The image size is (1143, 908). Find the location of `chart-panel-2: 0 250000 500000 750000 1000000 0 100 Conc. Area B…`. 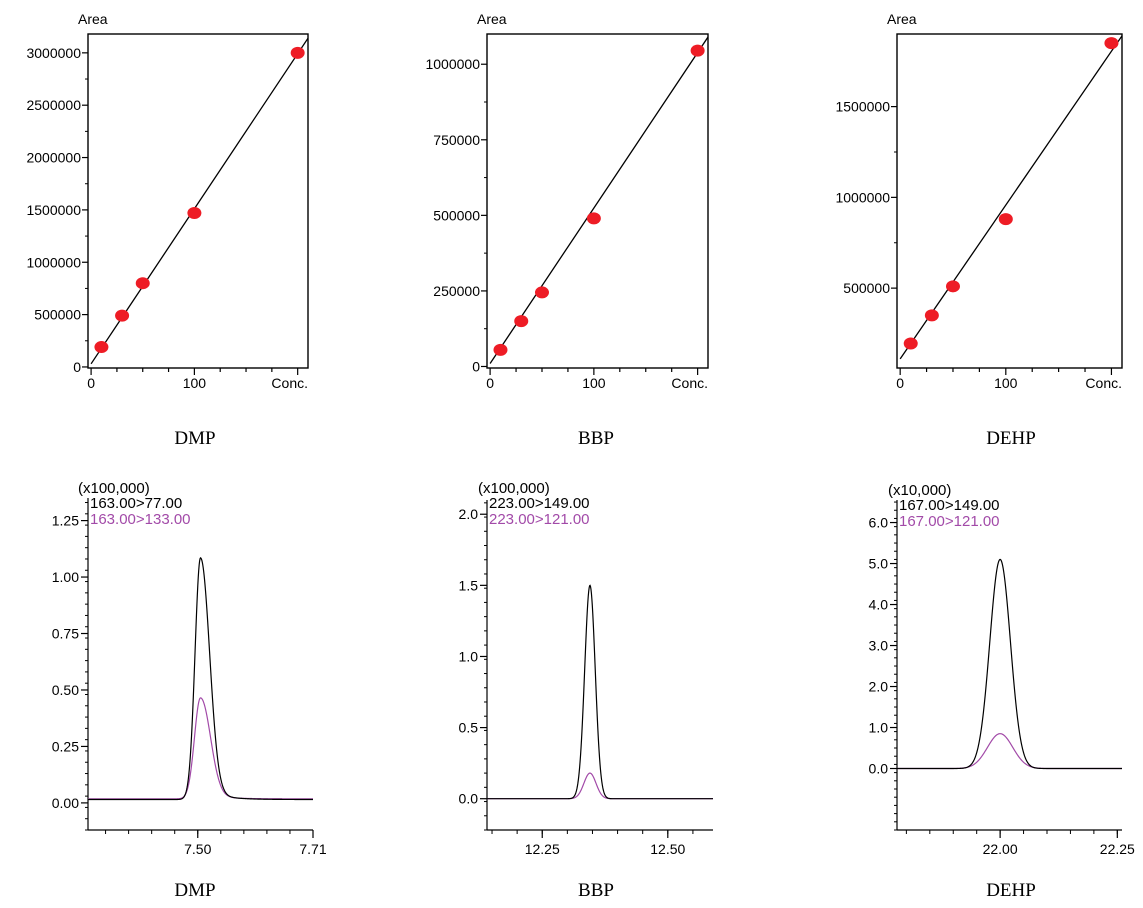

chart-panel-2: 0 250000 500000 750000 1000000 0 100 Conc. Area B… is located at coordinates (567, 230).